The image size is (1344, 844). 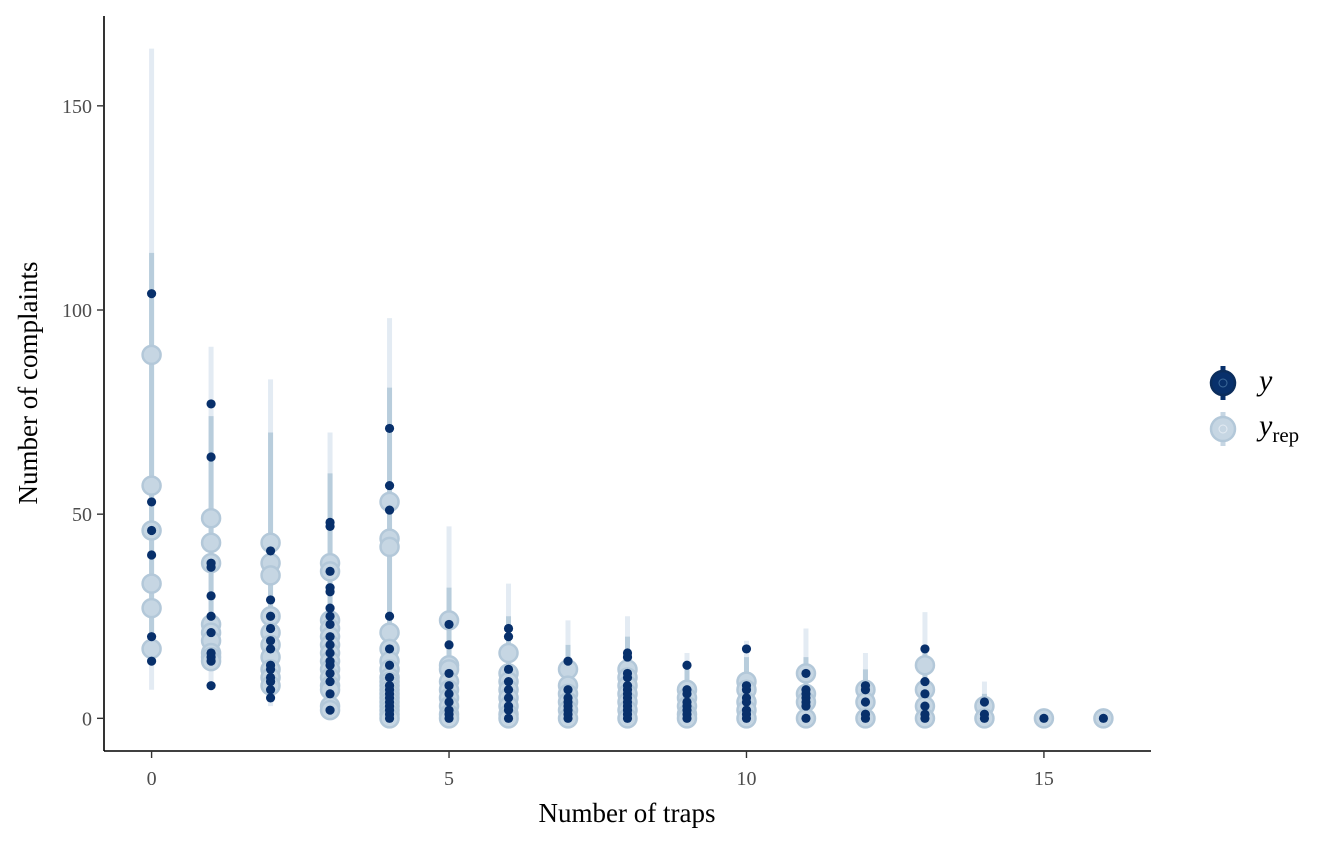 I want to click on x-tick-label-10: 10, so click(x=746, y=779).